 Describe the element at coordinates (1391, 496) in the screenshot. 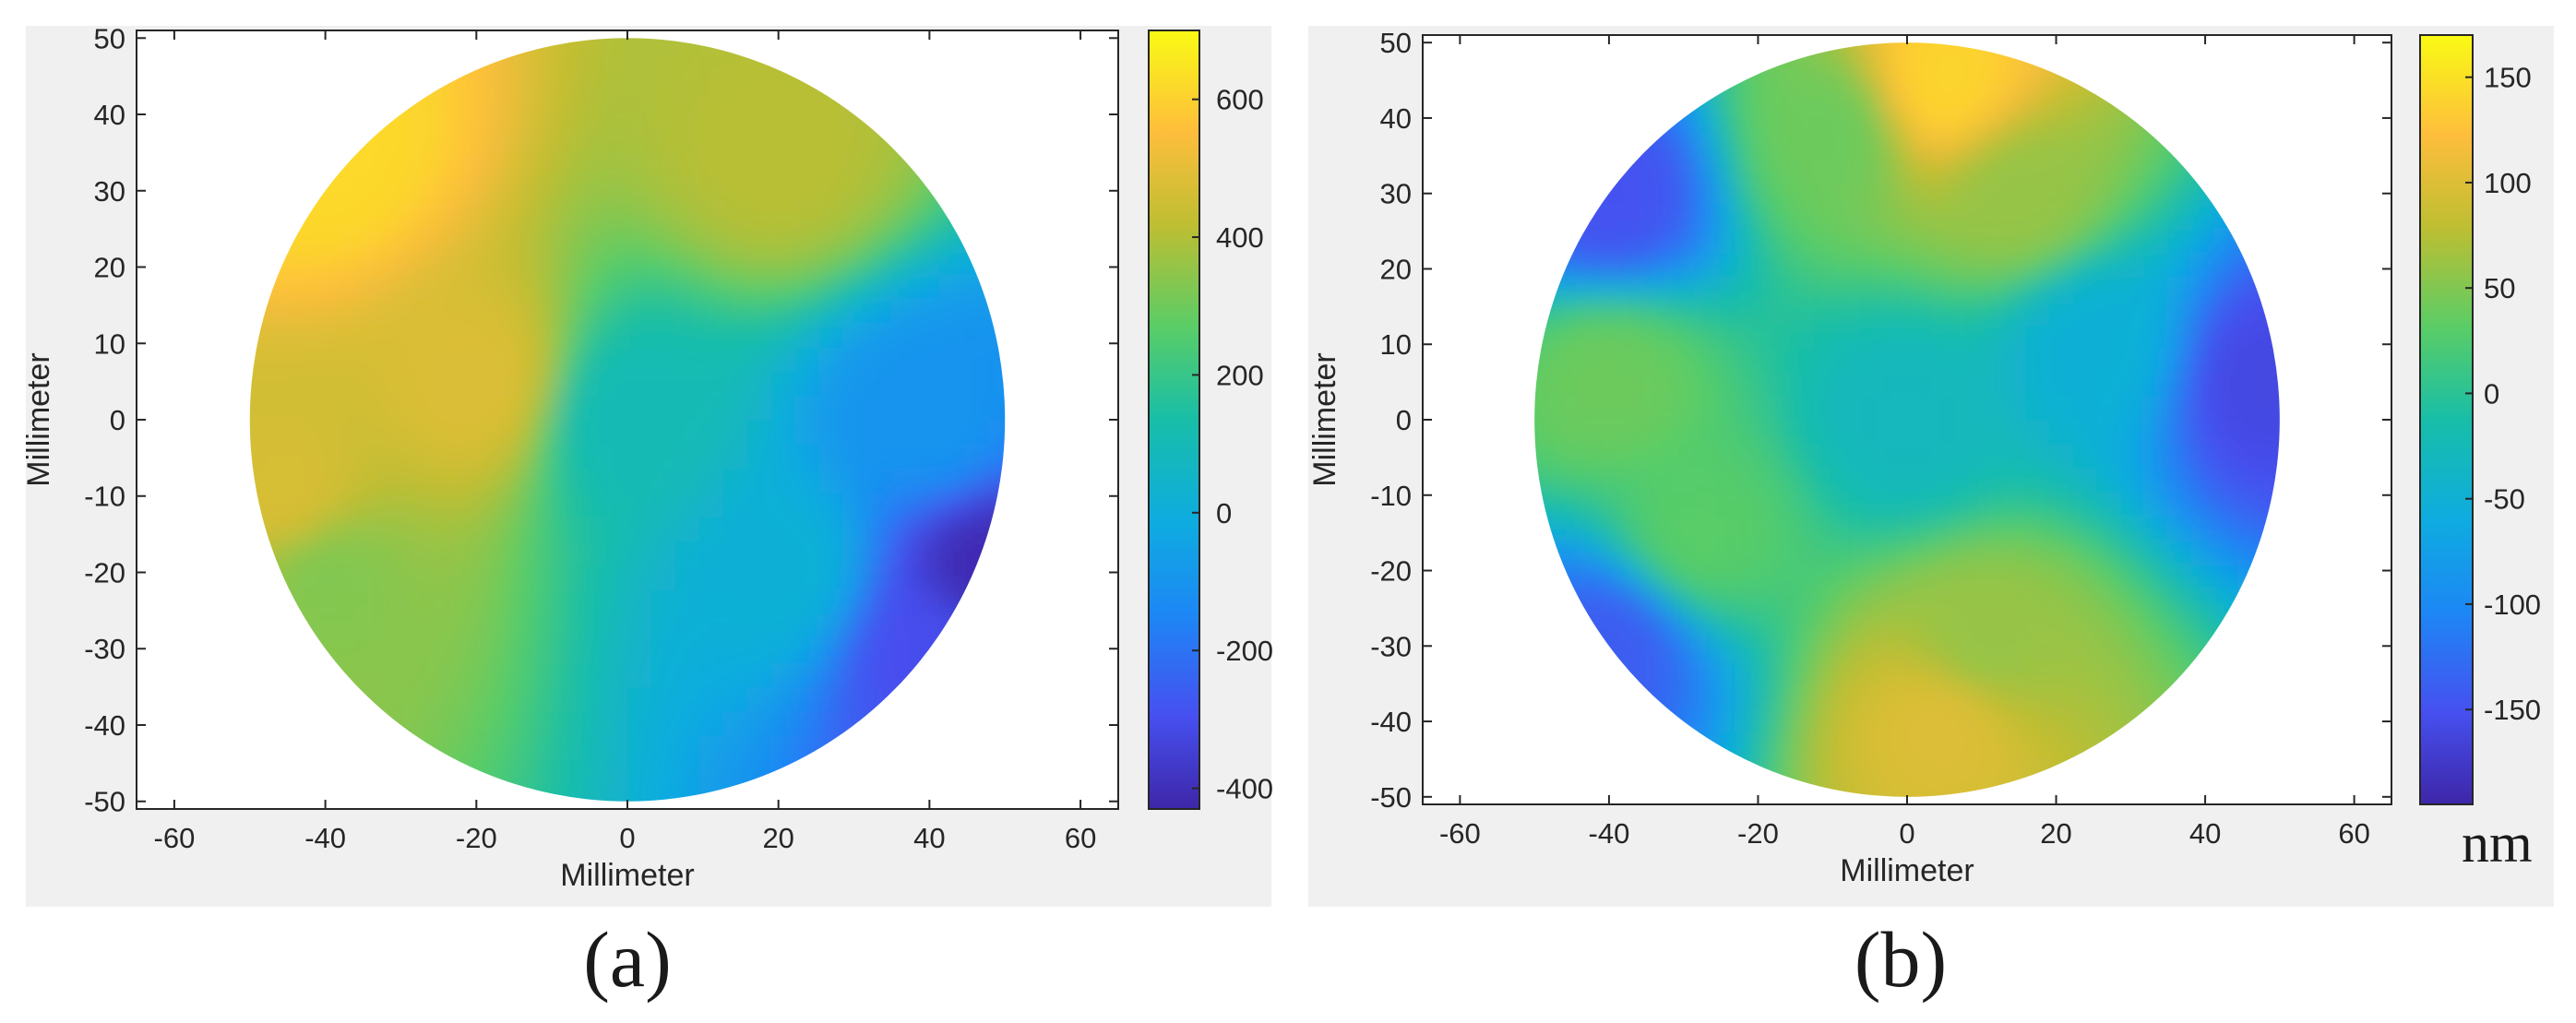

I see `y-tick-label: -10` at that location.